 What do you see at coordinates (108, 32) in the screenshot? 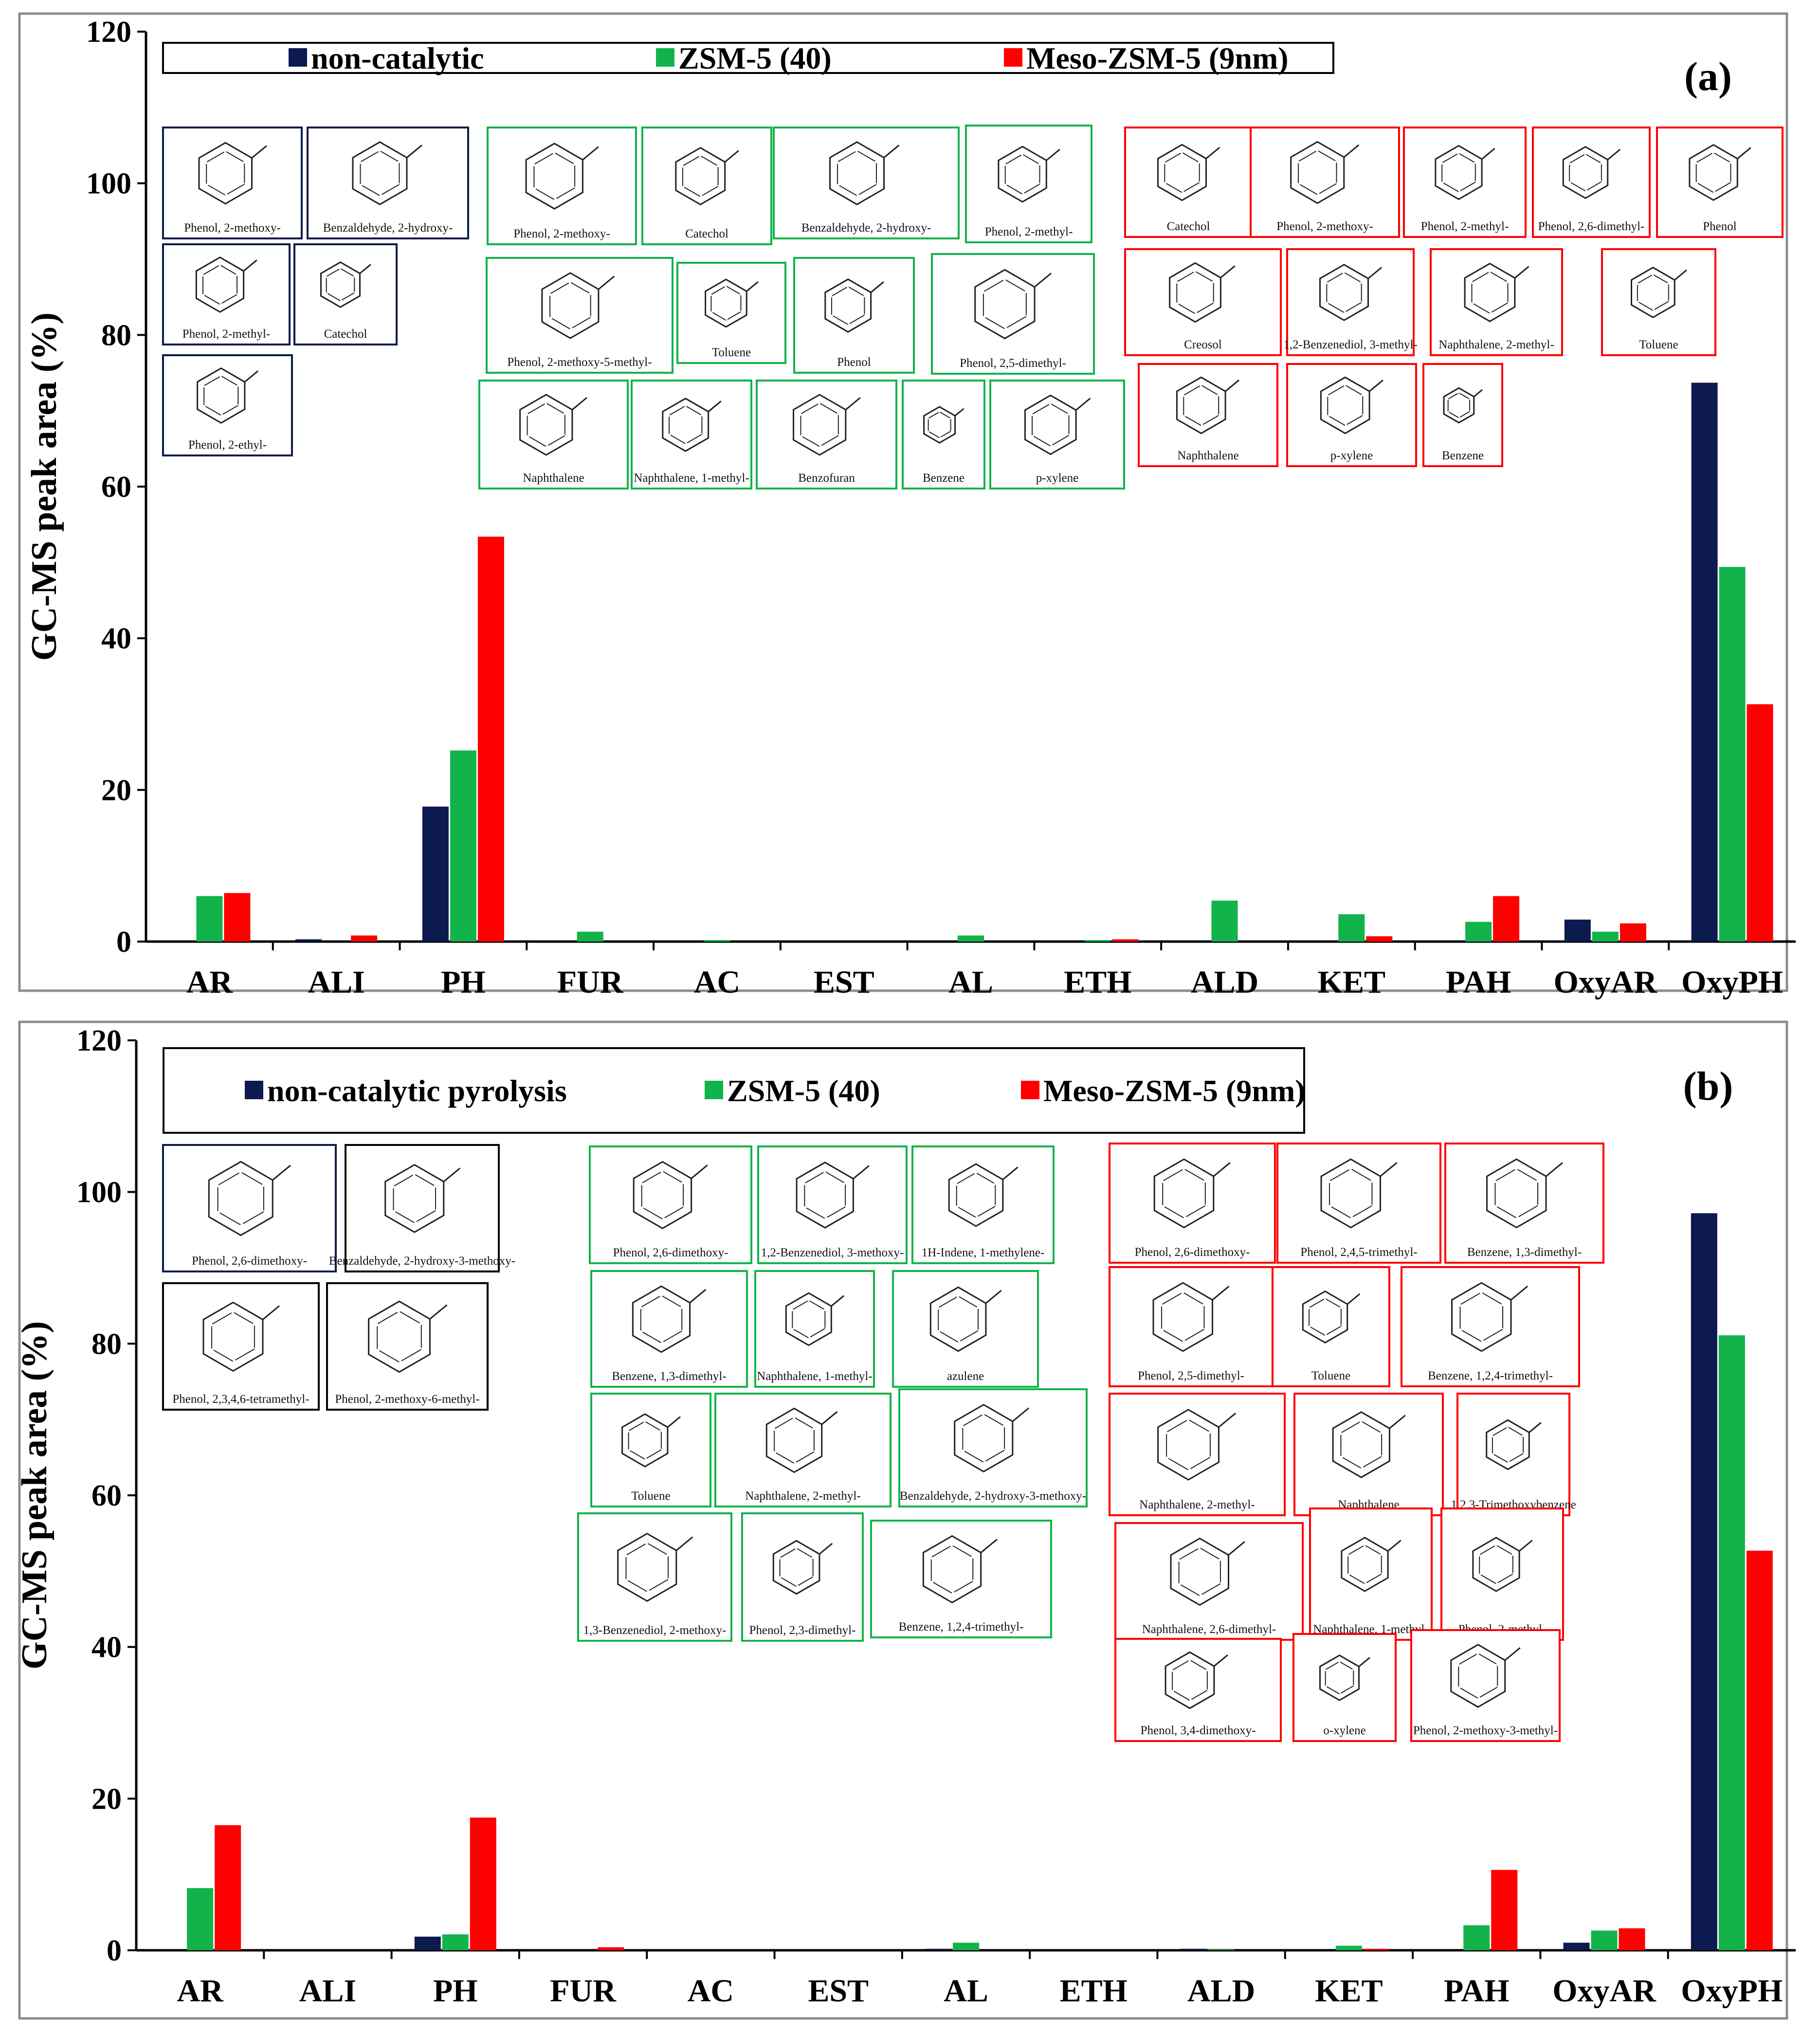
I see `y-tick-label: 120` at bounding box center [108, 32].